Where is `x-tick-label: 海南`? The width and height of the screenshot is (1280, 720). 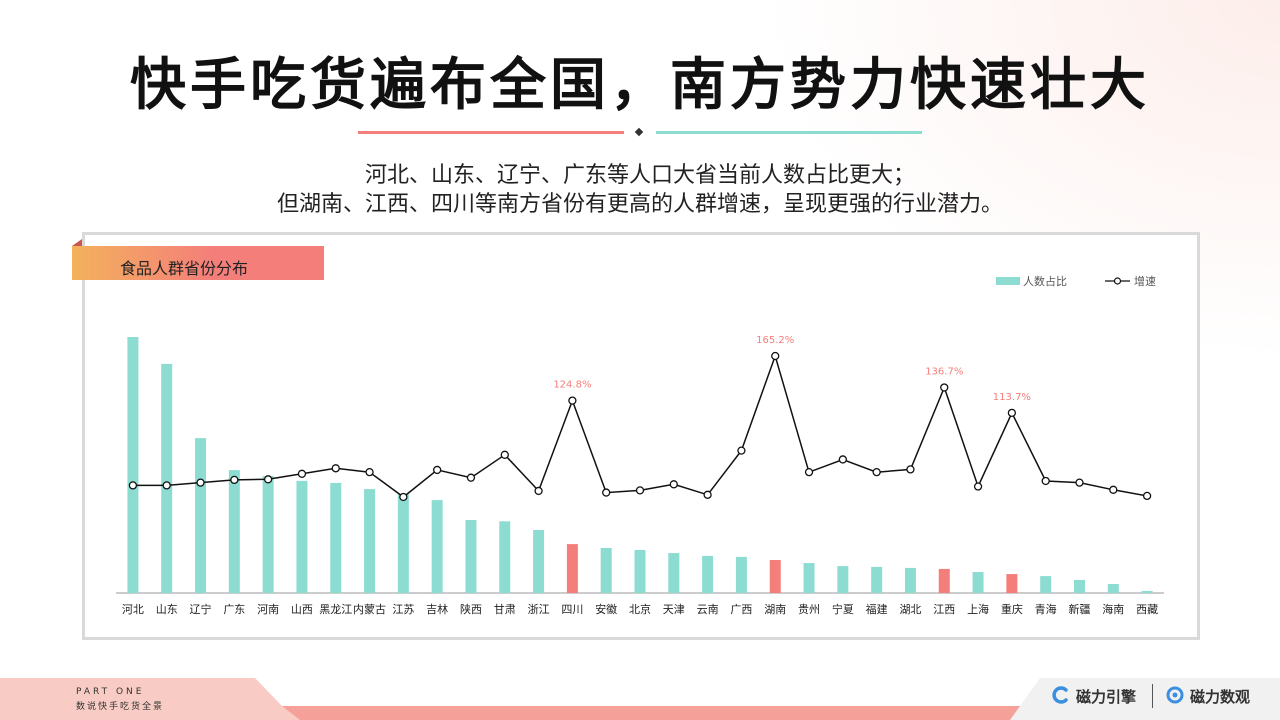 x-tick-label: 海南 is located at coordinates (1113, 609).